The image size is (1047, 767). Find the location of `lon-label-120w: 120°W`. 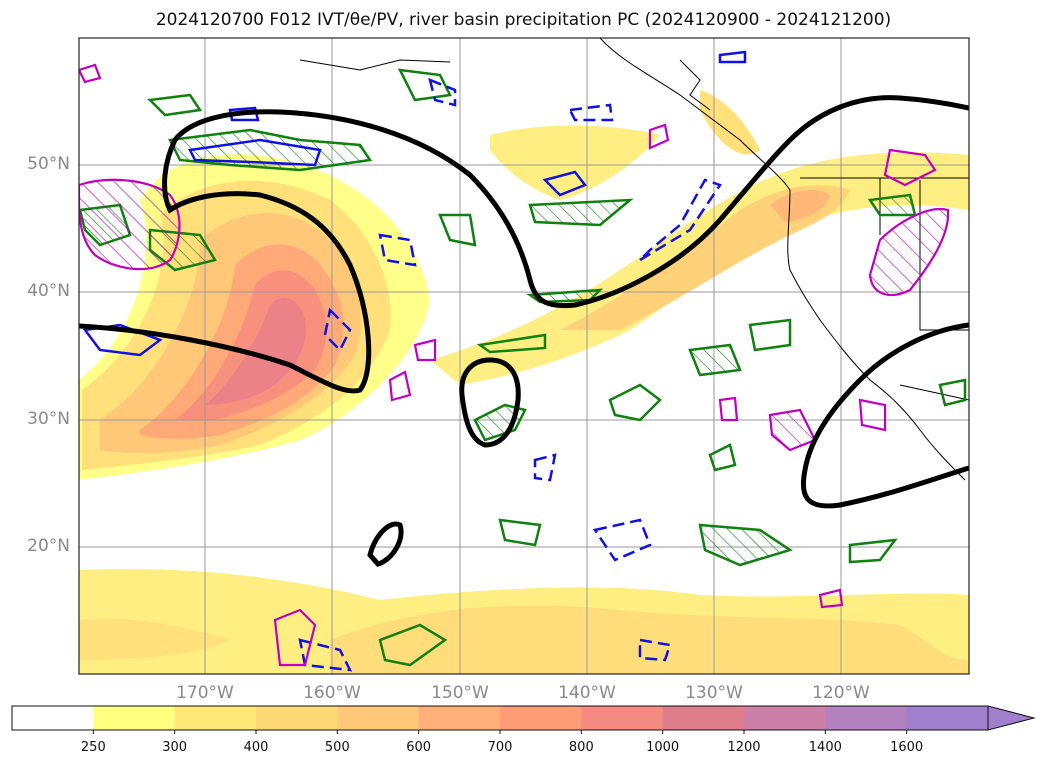

lon-label-120w: 120°W is located at coordinates (841, 693).